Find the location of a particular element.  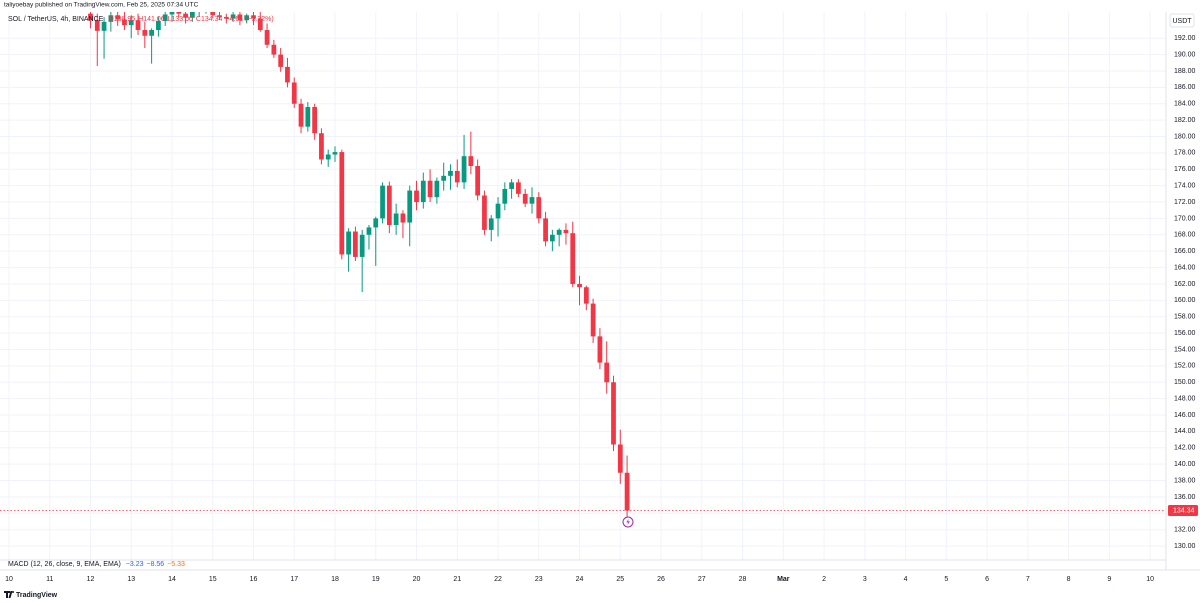

x-tick-label: 21 is located at coordinates (457, 579).